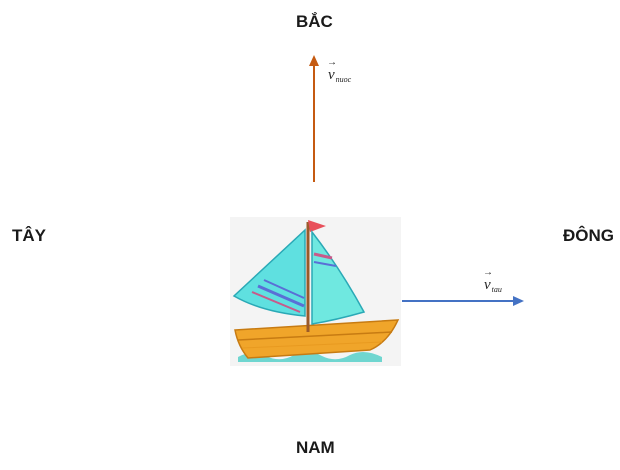 The height and width of the screenshot is (470, 620). Describe the element at coordinates (331, 75) in the screenshot. I see `water-velocity-symbol: v` at that location.